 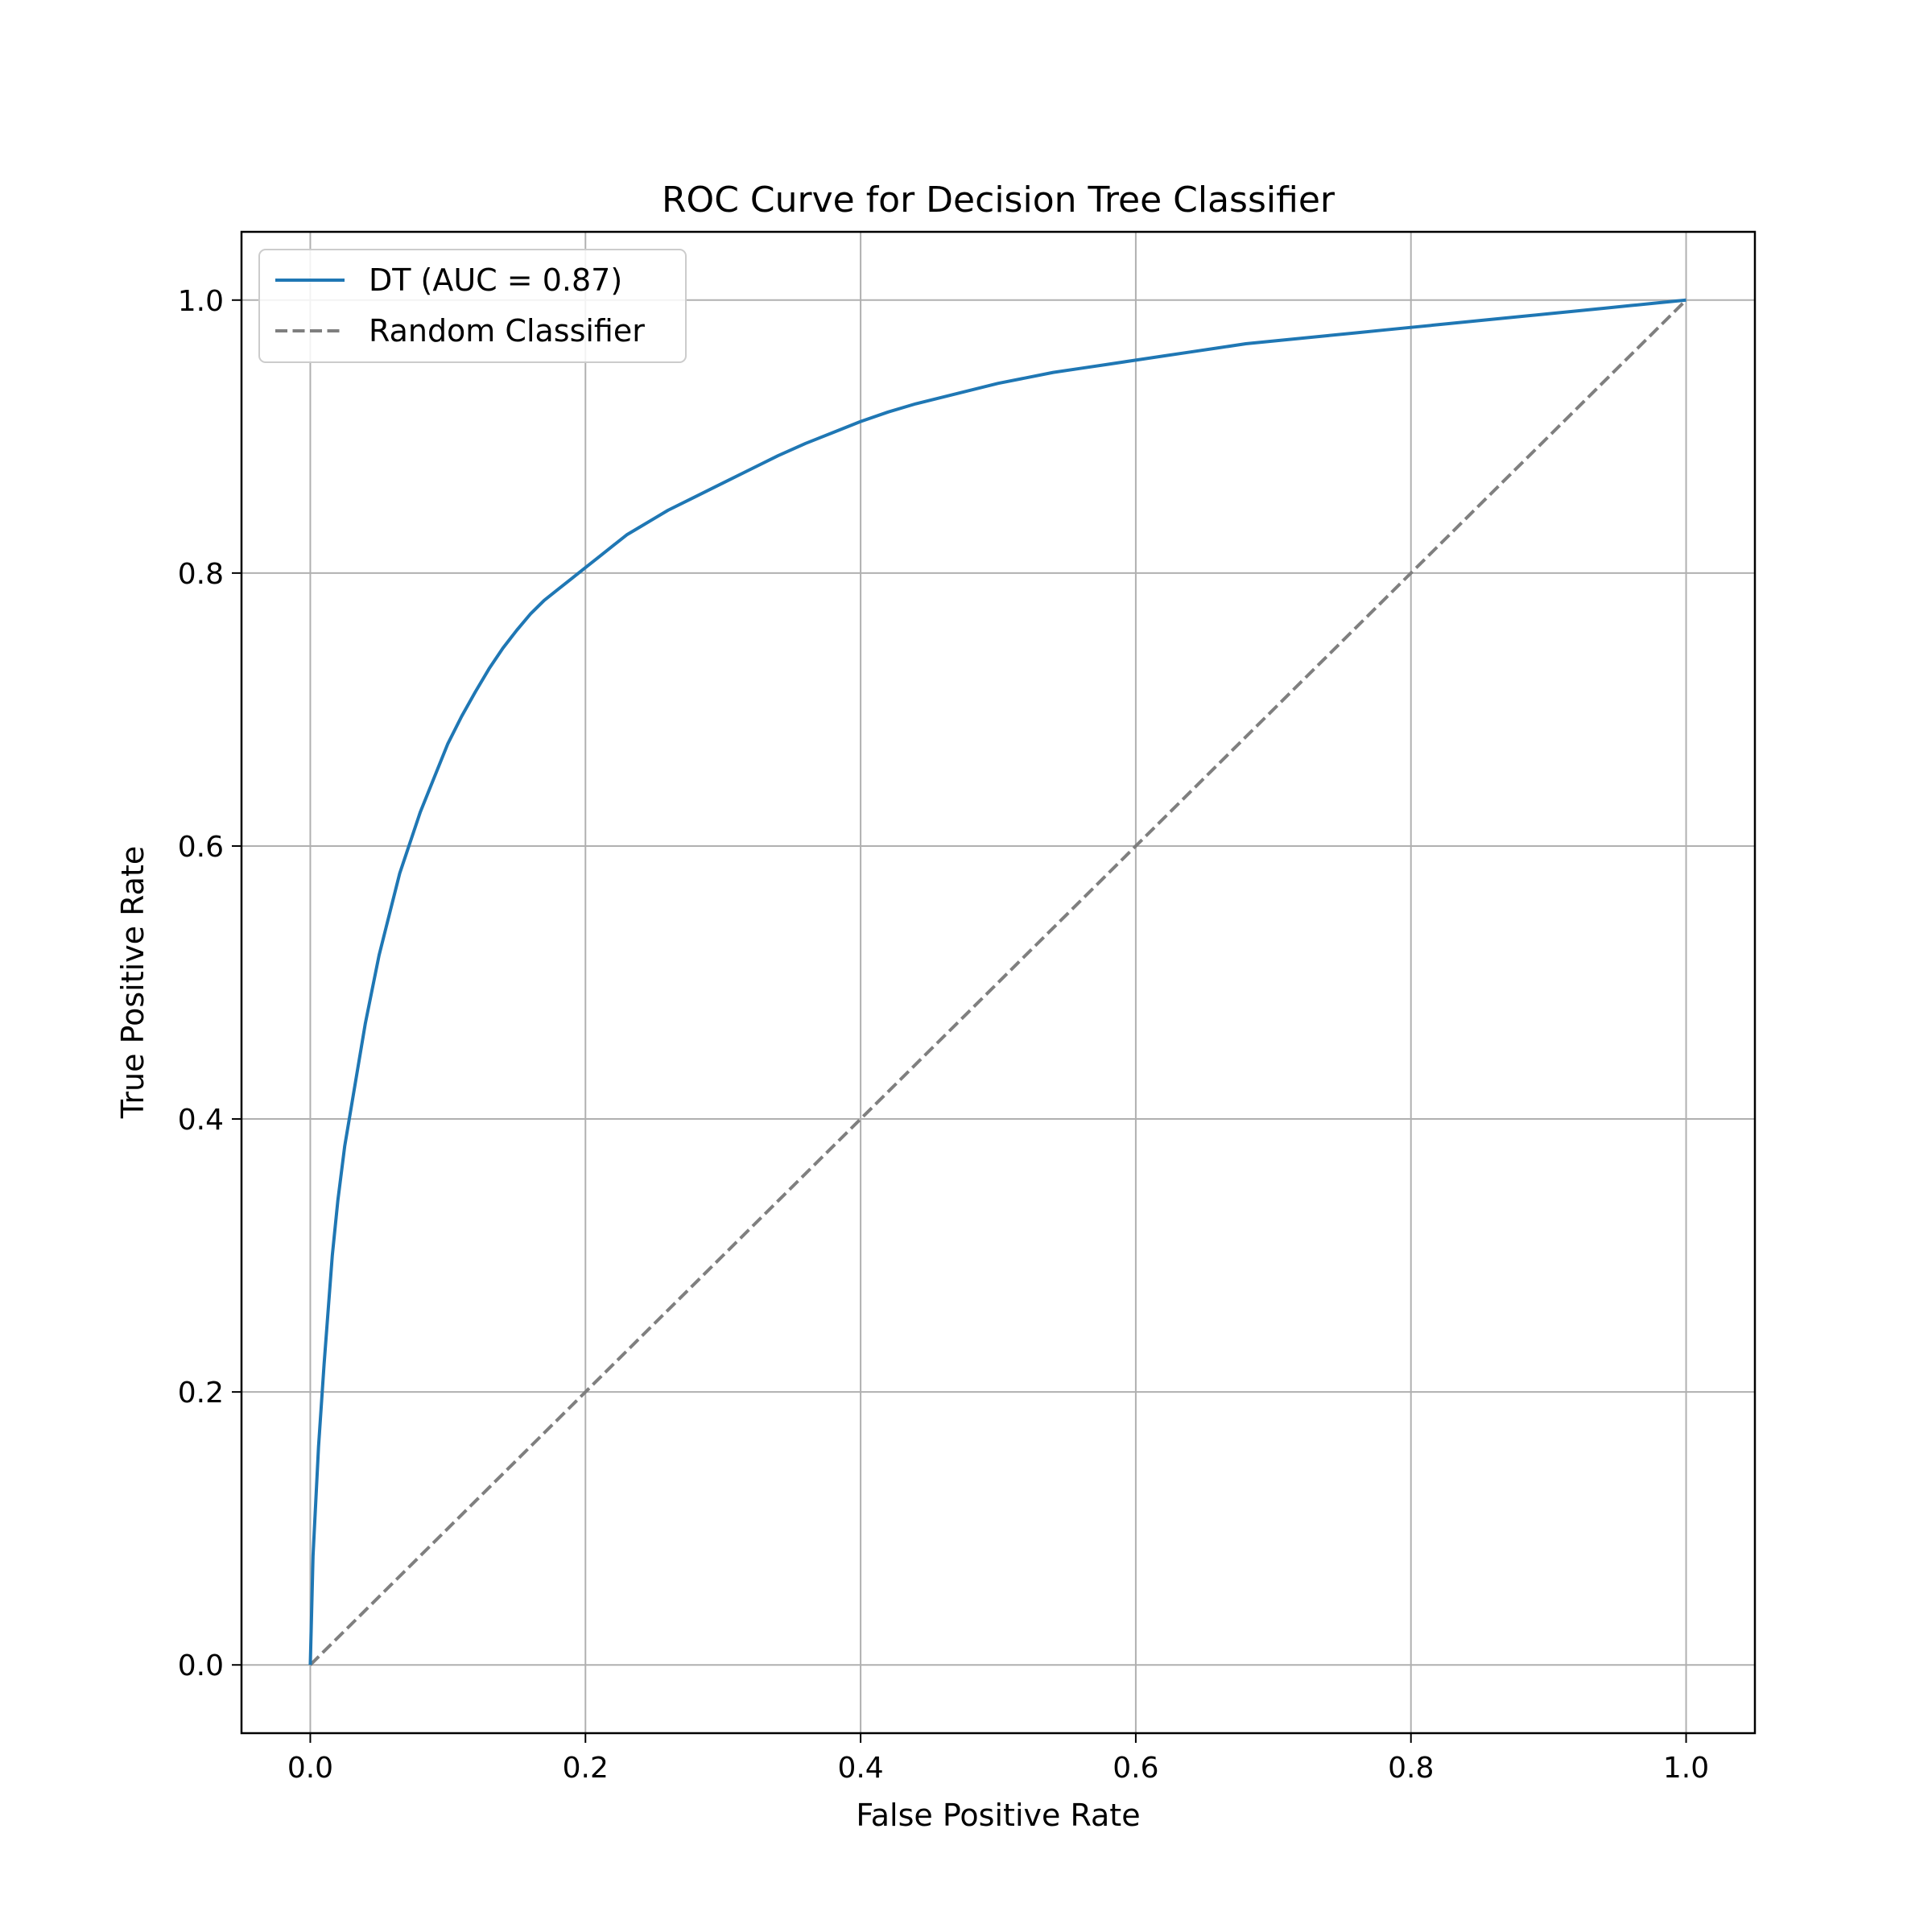 I want to click on x-tick-label: 0.6, so click(x=1135, y=1769).